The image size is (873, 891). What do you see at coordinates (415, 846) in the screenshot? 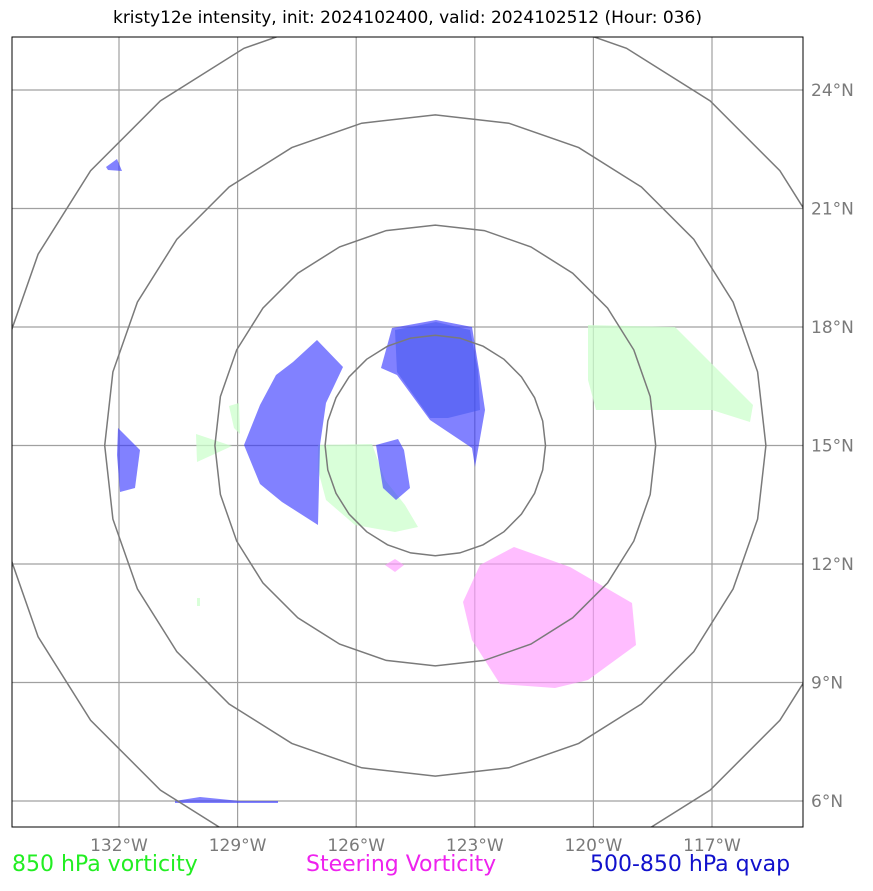
I see `longitude-labels: 132°W 129°W 126°W 123°W 120°W 117°W` at bounding box center [415, 846].